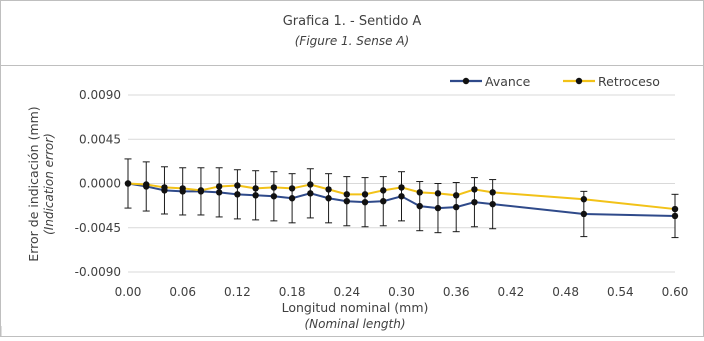 This screenshot has width=704, height=341. What do you see at coordinates (346, 292) in the screenshot?
I see `x-tick-label: 0.24` at bounding box center [346, 292].